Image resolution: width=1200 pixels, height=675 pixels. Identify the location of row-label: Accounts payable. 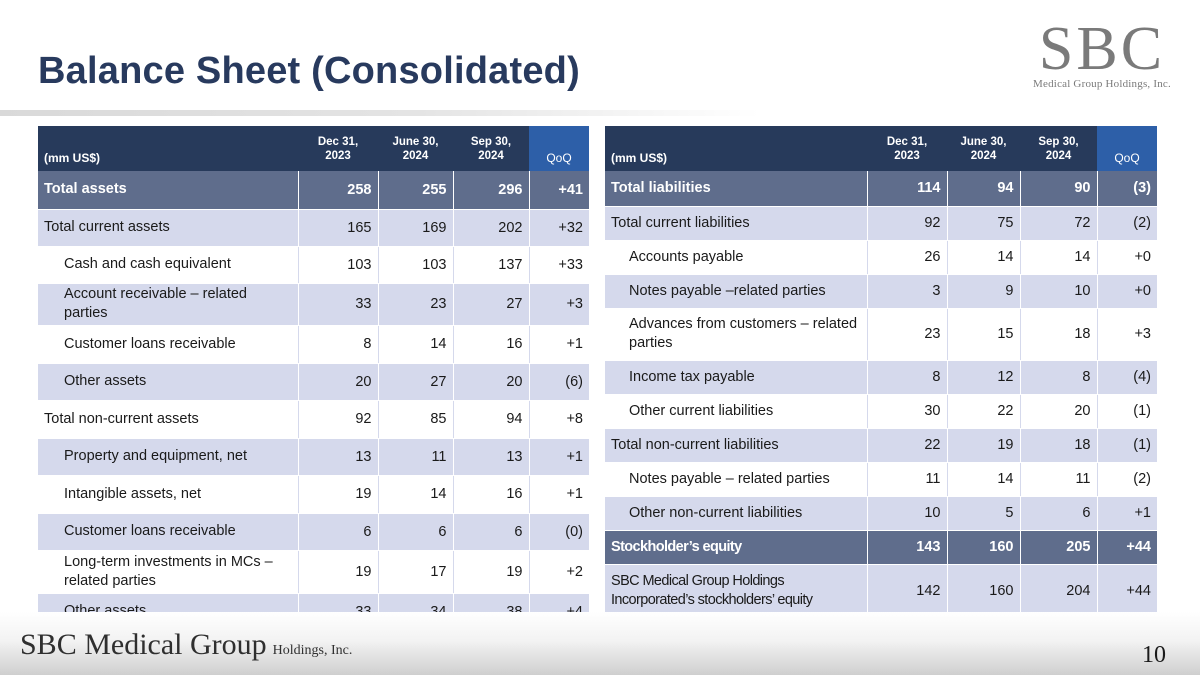
(736, 257).